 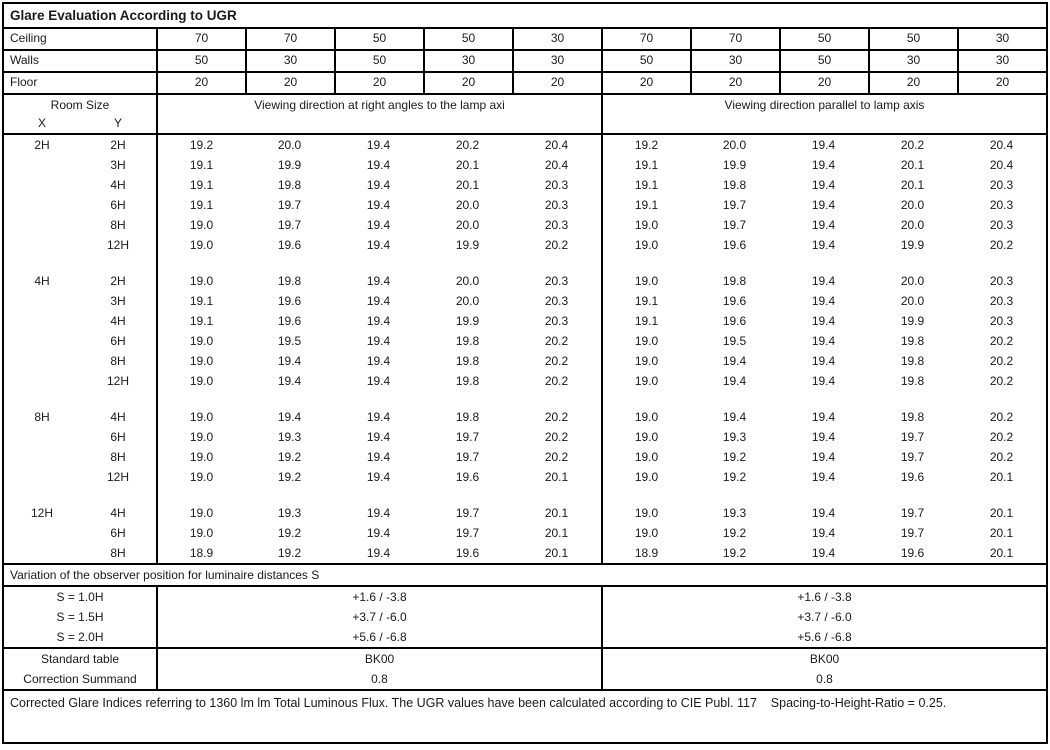 I want to click on correction-summand-right: 0.8, so click(x=823, y=679).